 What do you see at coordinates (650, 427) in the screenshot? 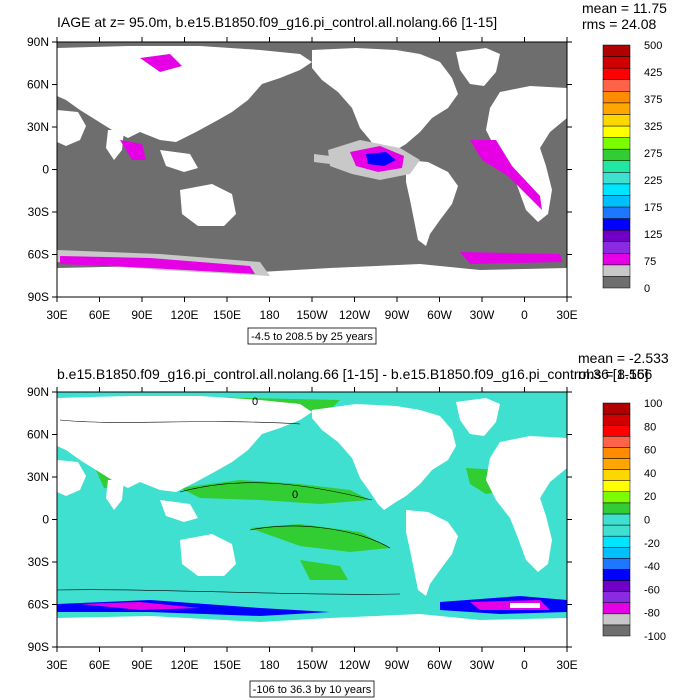
I see `colorbar-label: 80` at bounding box center [650, 427].